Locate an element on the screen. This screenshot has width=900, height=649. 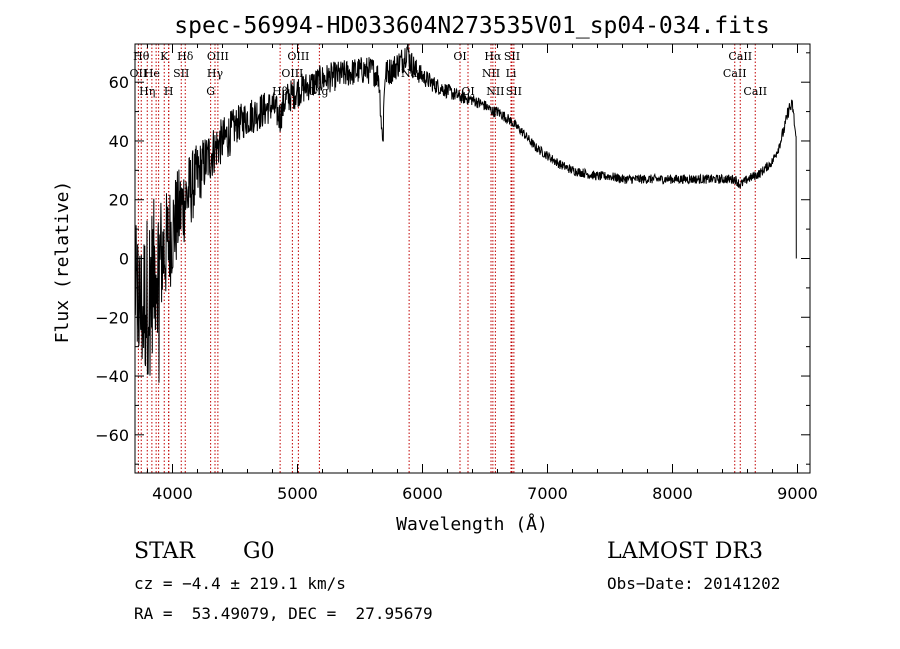
x-tick-label: 9000 is located at coordinates (797, 493).